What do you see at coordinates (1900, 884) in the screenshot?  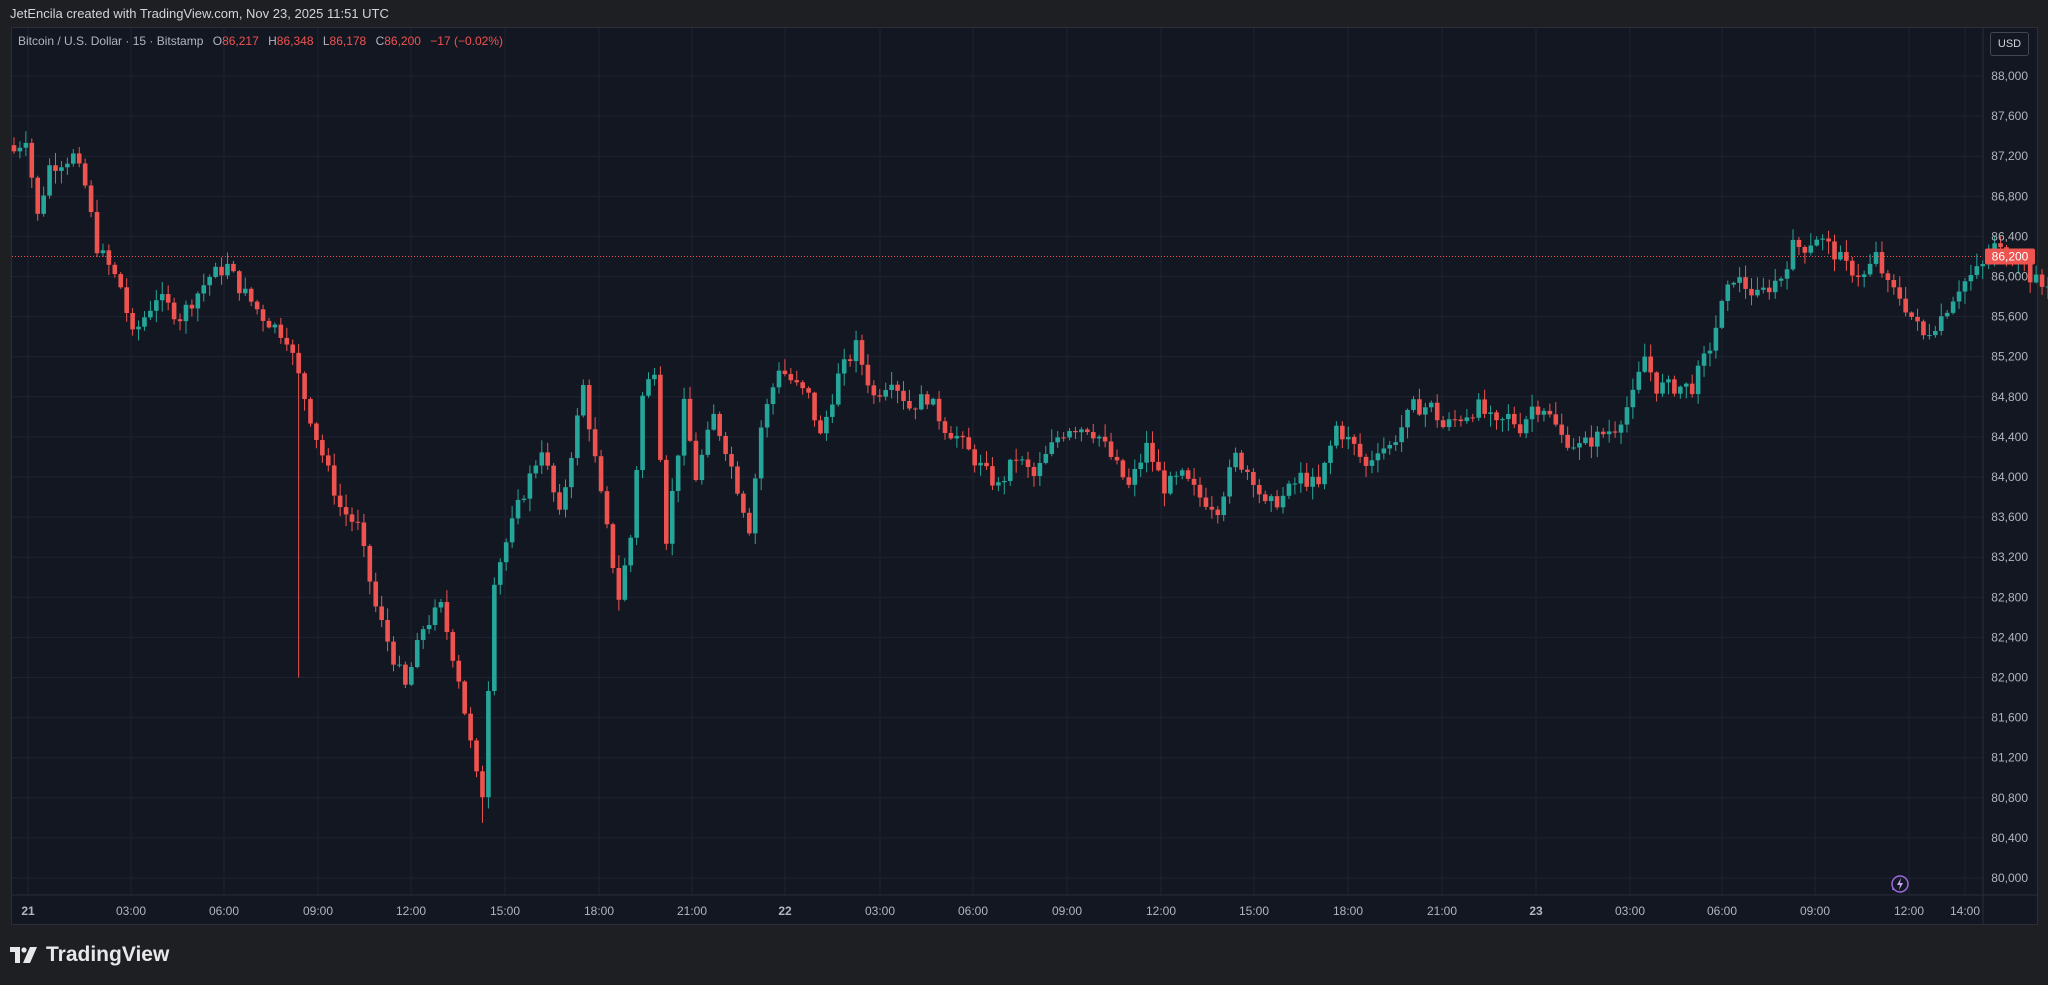 I see `lightning-icon` at bounding box center [1900, 884].